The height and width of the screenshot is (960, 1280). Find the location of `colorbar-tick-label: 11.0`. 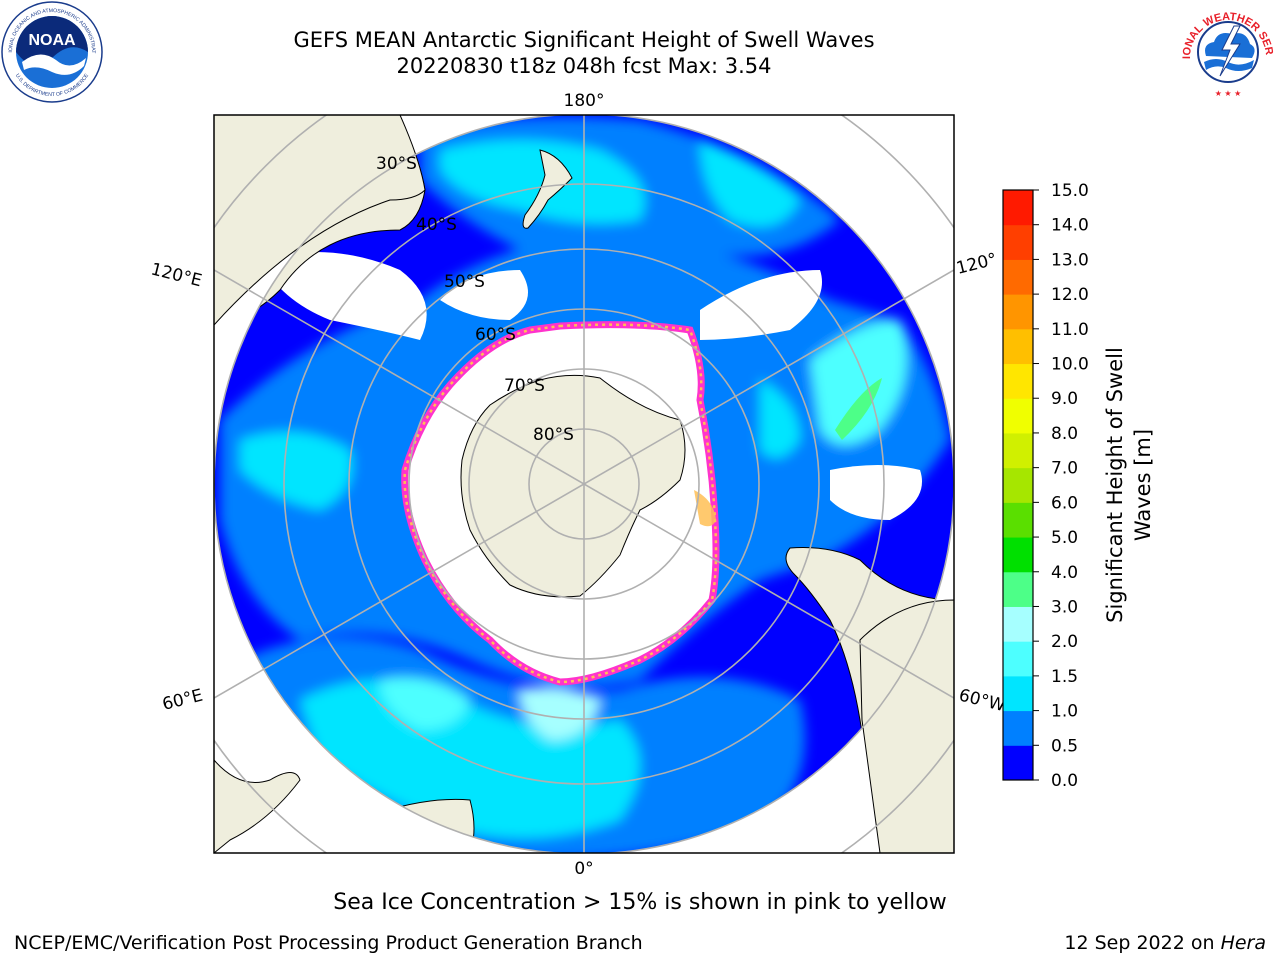

colorbar-tick-label: 11.0 is located at coordinates (1070, 330).